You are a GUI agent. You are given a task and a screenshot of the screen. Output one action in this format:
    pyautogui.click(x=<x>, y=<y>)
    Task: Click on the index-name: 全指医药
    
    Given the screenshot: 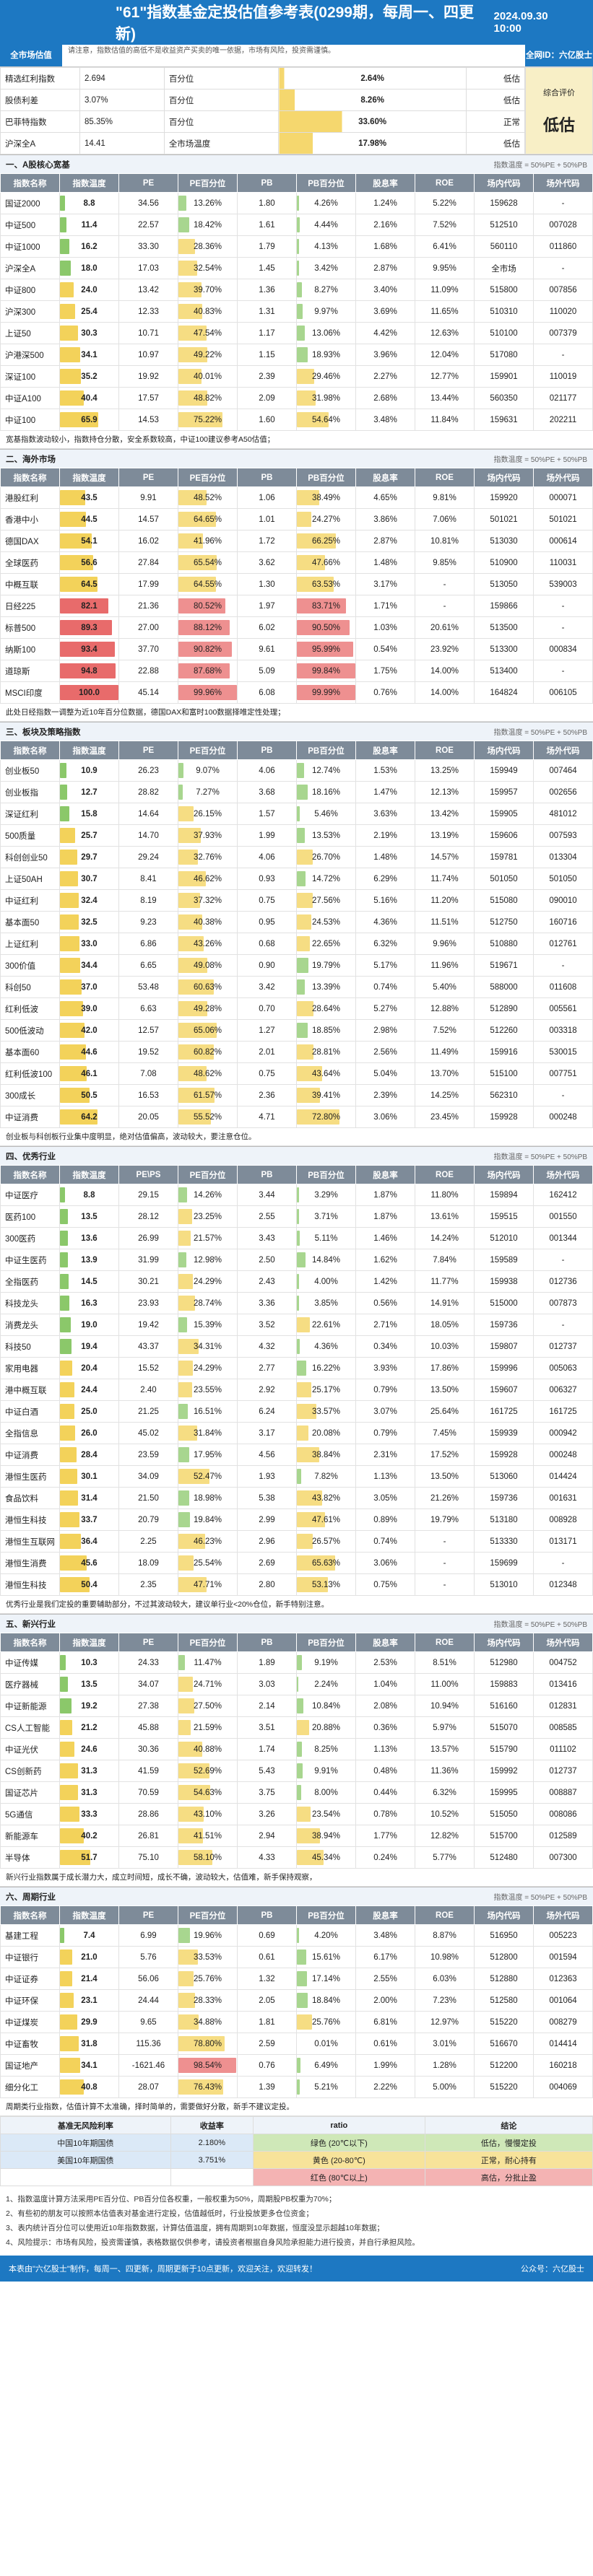 What is the action you would take?
    pyautogui.click(x=30, y=1281)
    